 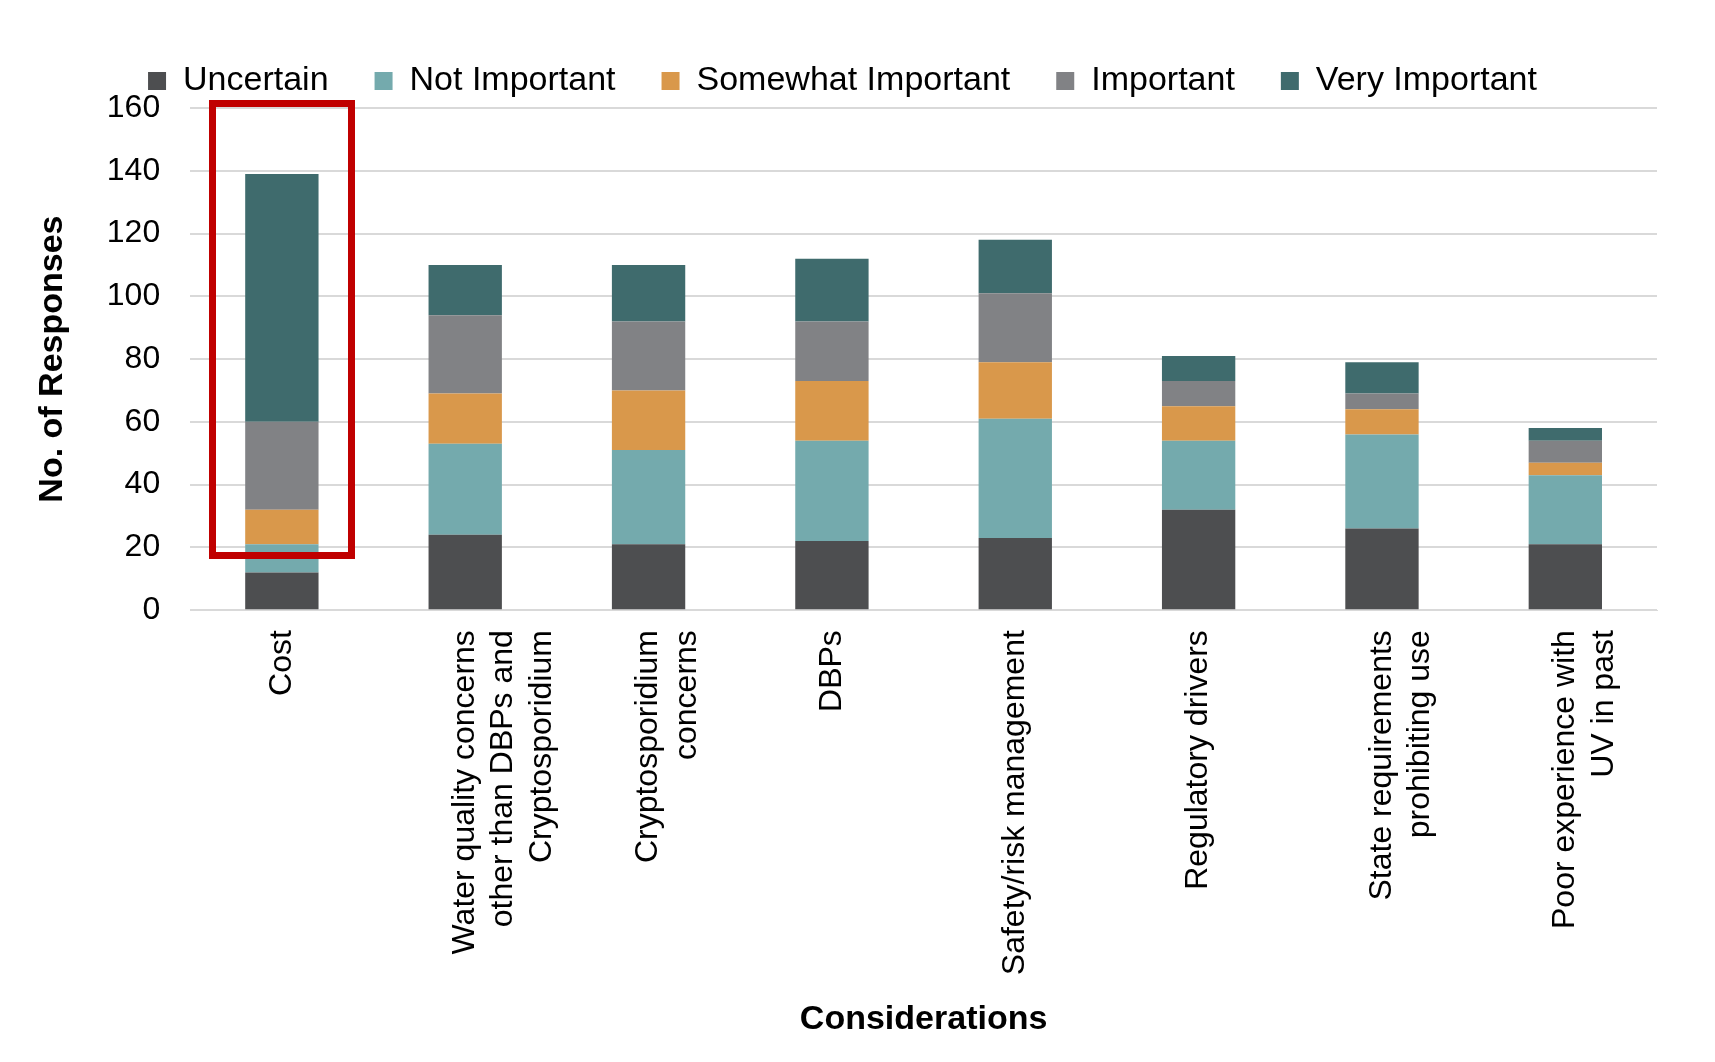 What do you see at coordinates (513, 78) in the screenshot?
I see `legend-label: Not Important` at bounding box center [513, 78].